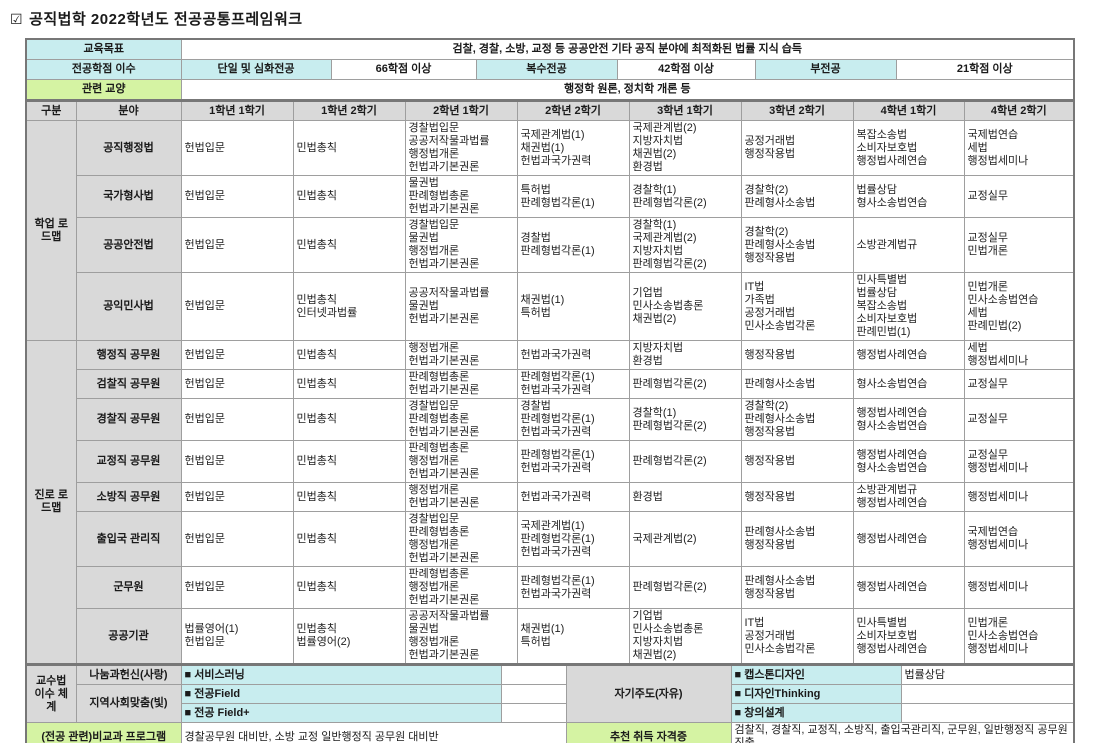 The width and height of the screenshot is (1096, 743). I want to click on field-label: 국가형사법, so click(128, 196).